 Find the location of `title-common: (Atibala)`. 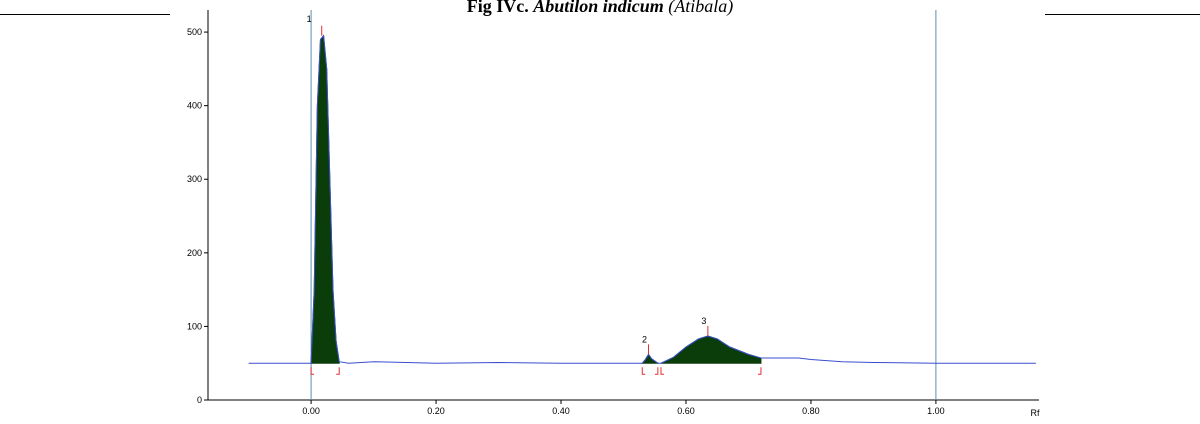

title-common: (Atibala) is located at coordinates (700, 8).